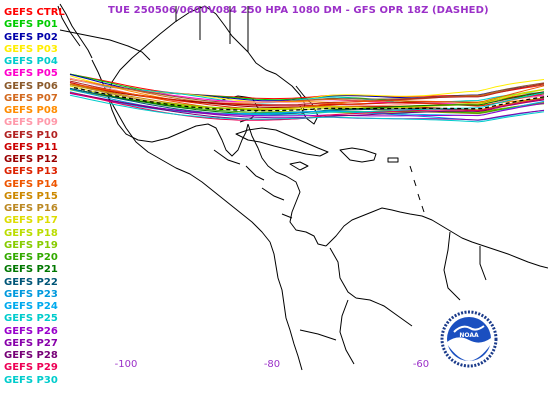  Describe the element at coordinates (417, 189) in the screenshot. I see `lesser-antilles` at that location.